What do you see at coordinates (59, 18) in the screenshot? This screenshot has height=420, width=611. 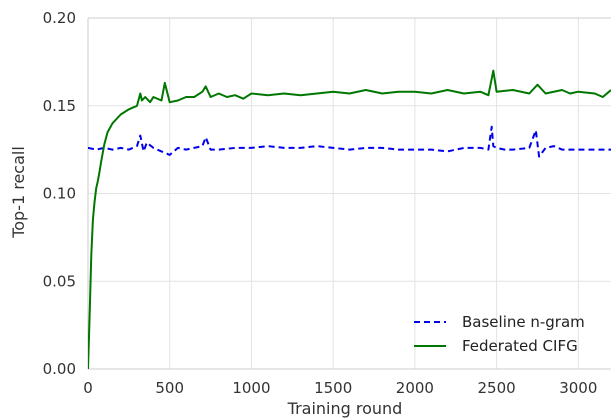 I see `y-tick-label: 0.20` at bounding box center [59, 18].